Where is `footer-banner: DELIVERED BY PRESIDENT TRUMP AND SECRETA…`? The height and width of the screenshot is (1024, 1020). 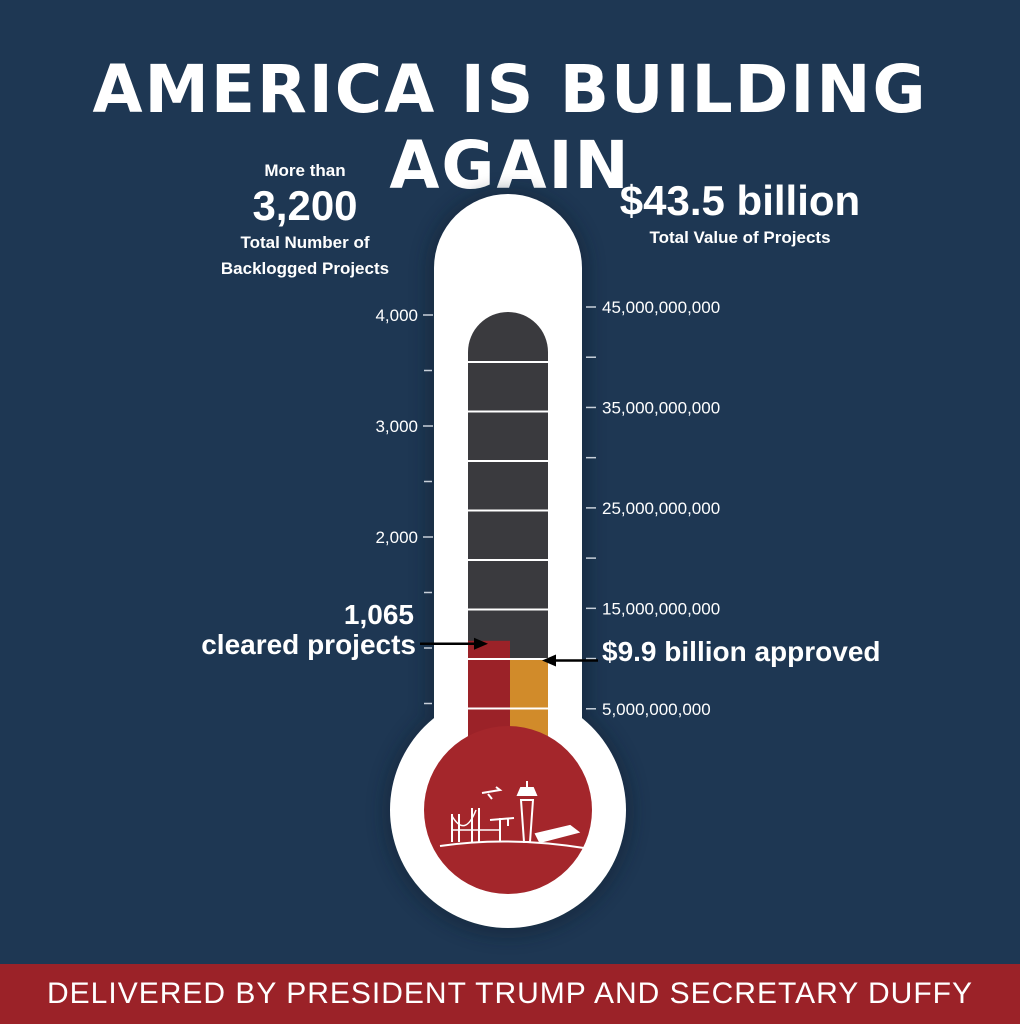 footer-banner: DELIVERED BY PRESIDENT TRUMP AND SECRETA… is located at coordinates (510, 994).